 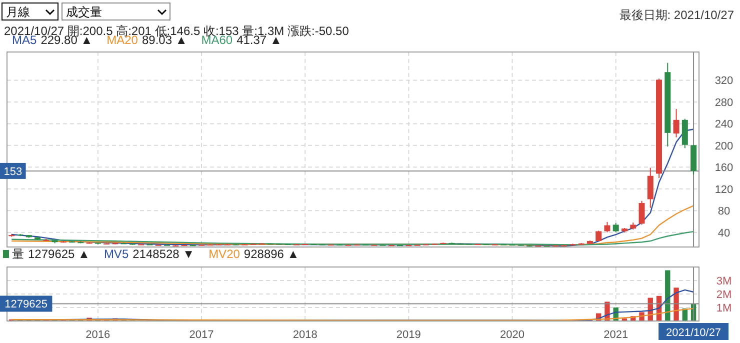 I want to click on y-tick-label: 120, so click(x=724, y=190).